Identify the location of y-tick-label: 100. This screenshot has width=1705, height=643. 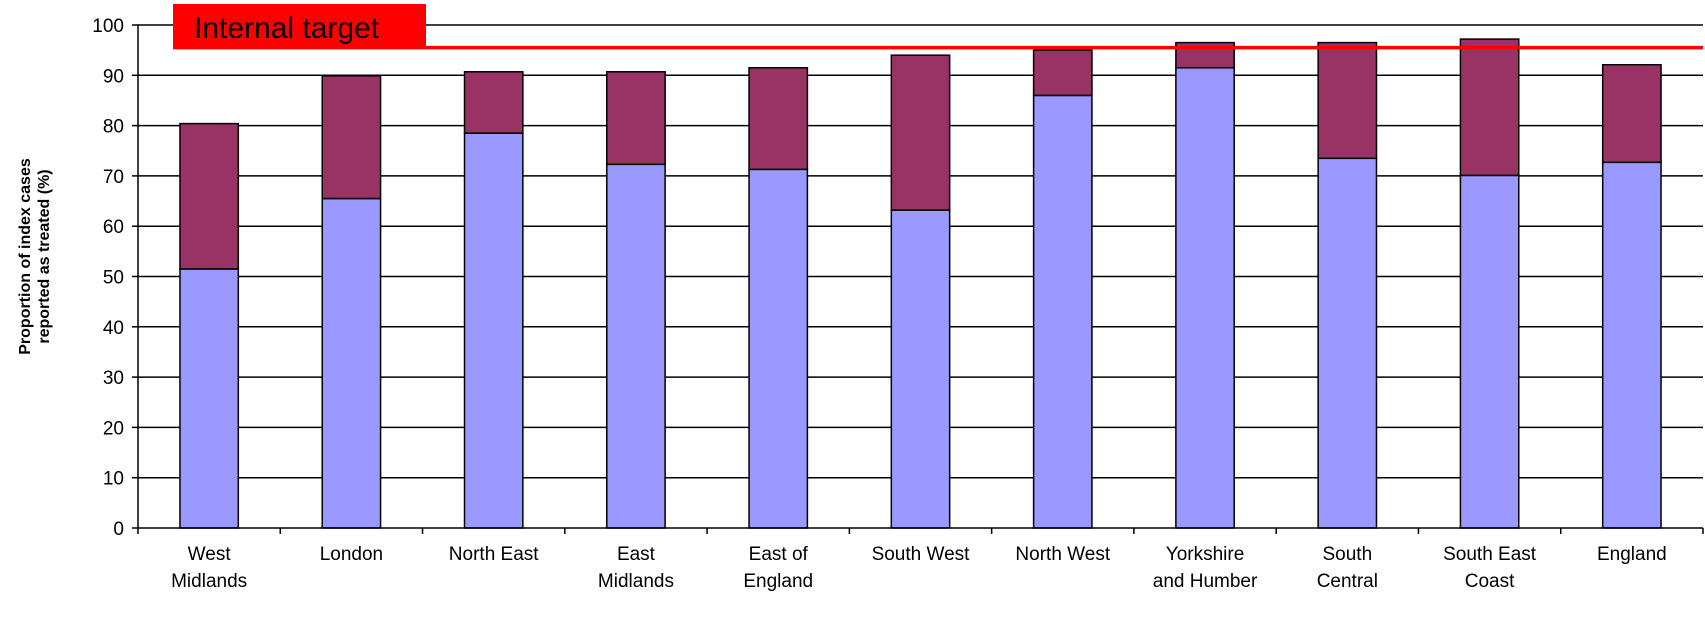
(108, 26).